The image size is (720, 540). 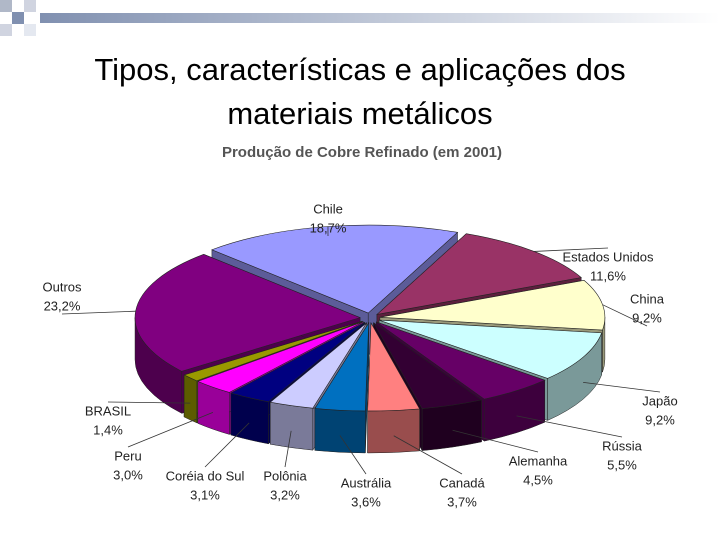 What do you see at coordinates (462, 482) in the screenshot?
I see `category-label: Canadá` at bounding box center [462, 482].